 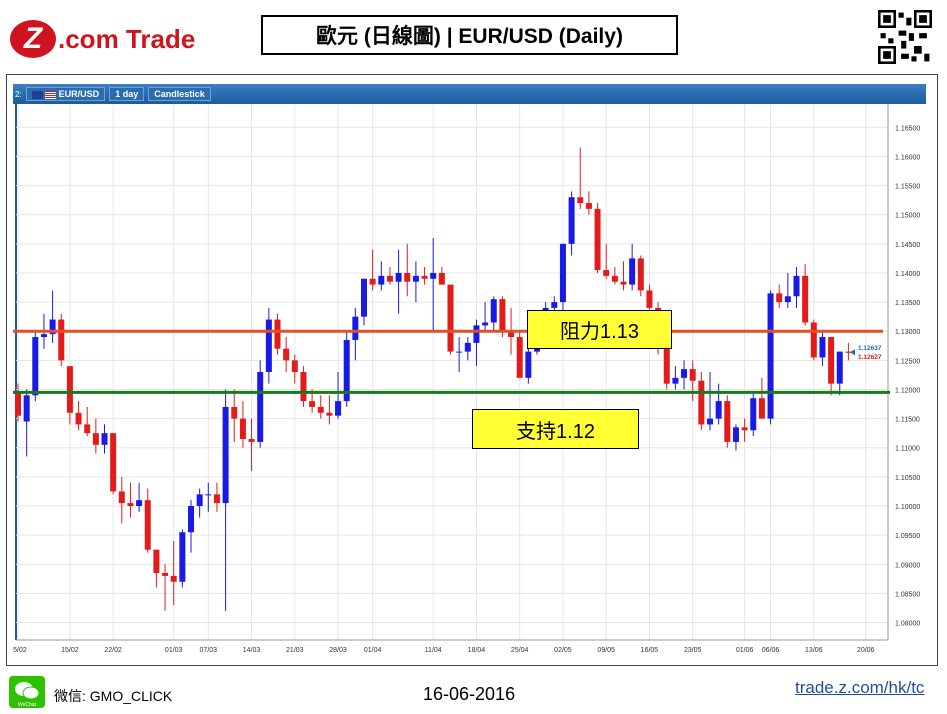 I want to click on support-label: 支持1.12, so click(x=555, y=429).